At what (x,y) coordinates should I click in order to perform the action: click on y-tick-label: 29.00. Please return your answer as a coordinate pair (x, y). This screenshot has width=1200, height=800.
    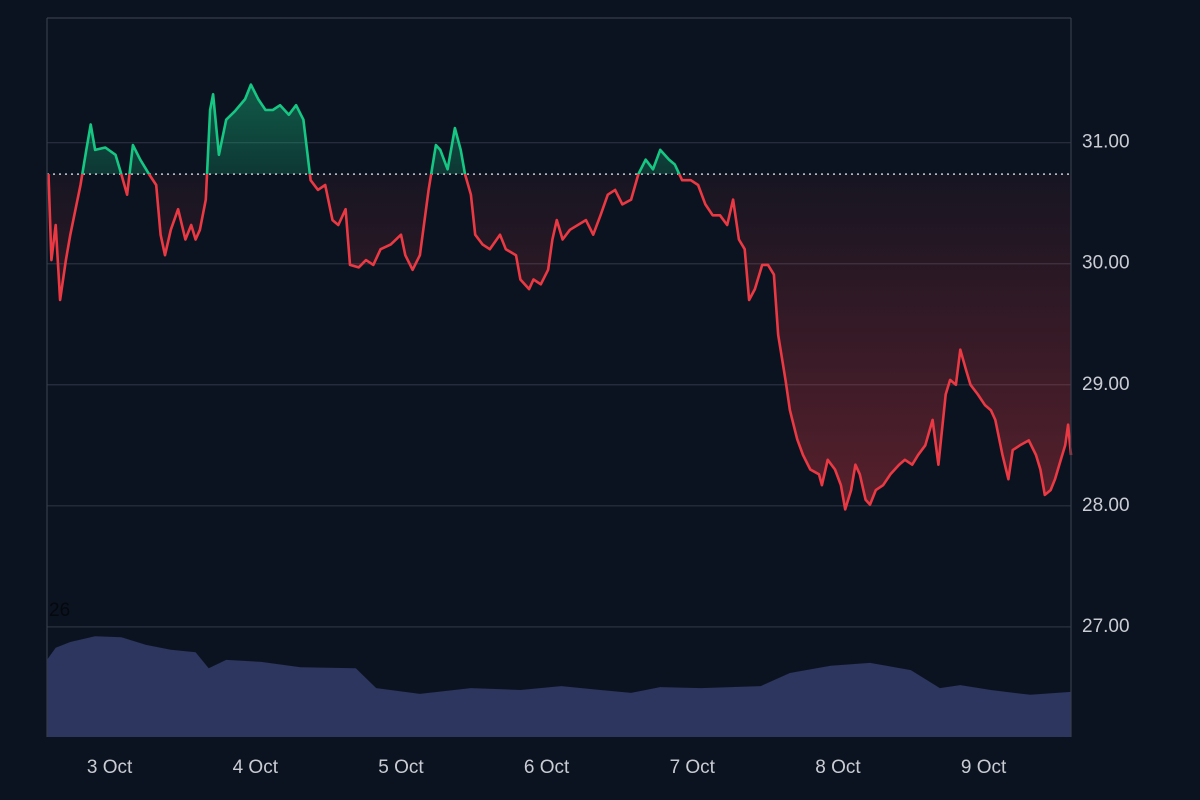
    Looking at the image, I should click on (1106, 384).